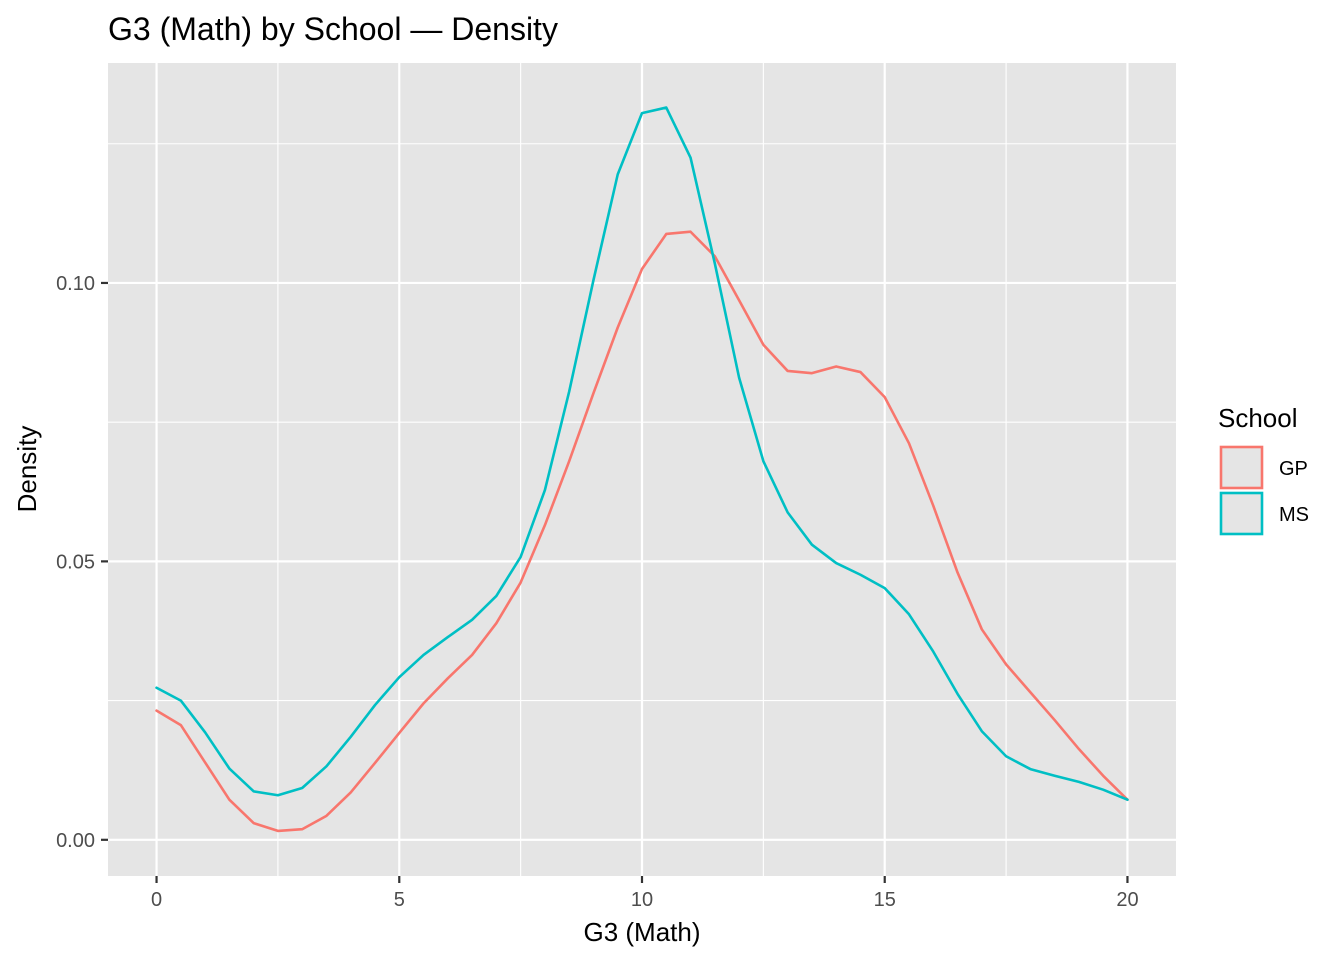 The width and height of the screenshot is (1344, 960). I want to click on y-tick-label: 0.00, so click(75, 841).